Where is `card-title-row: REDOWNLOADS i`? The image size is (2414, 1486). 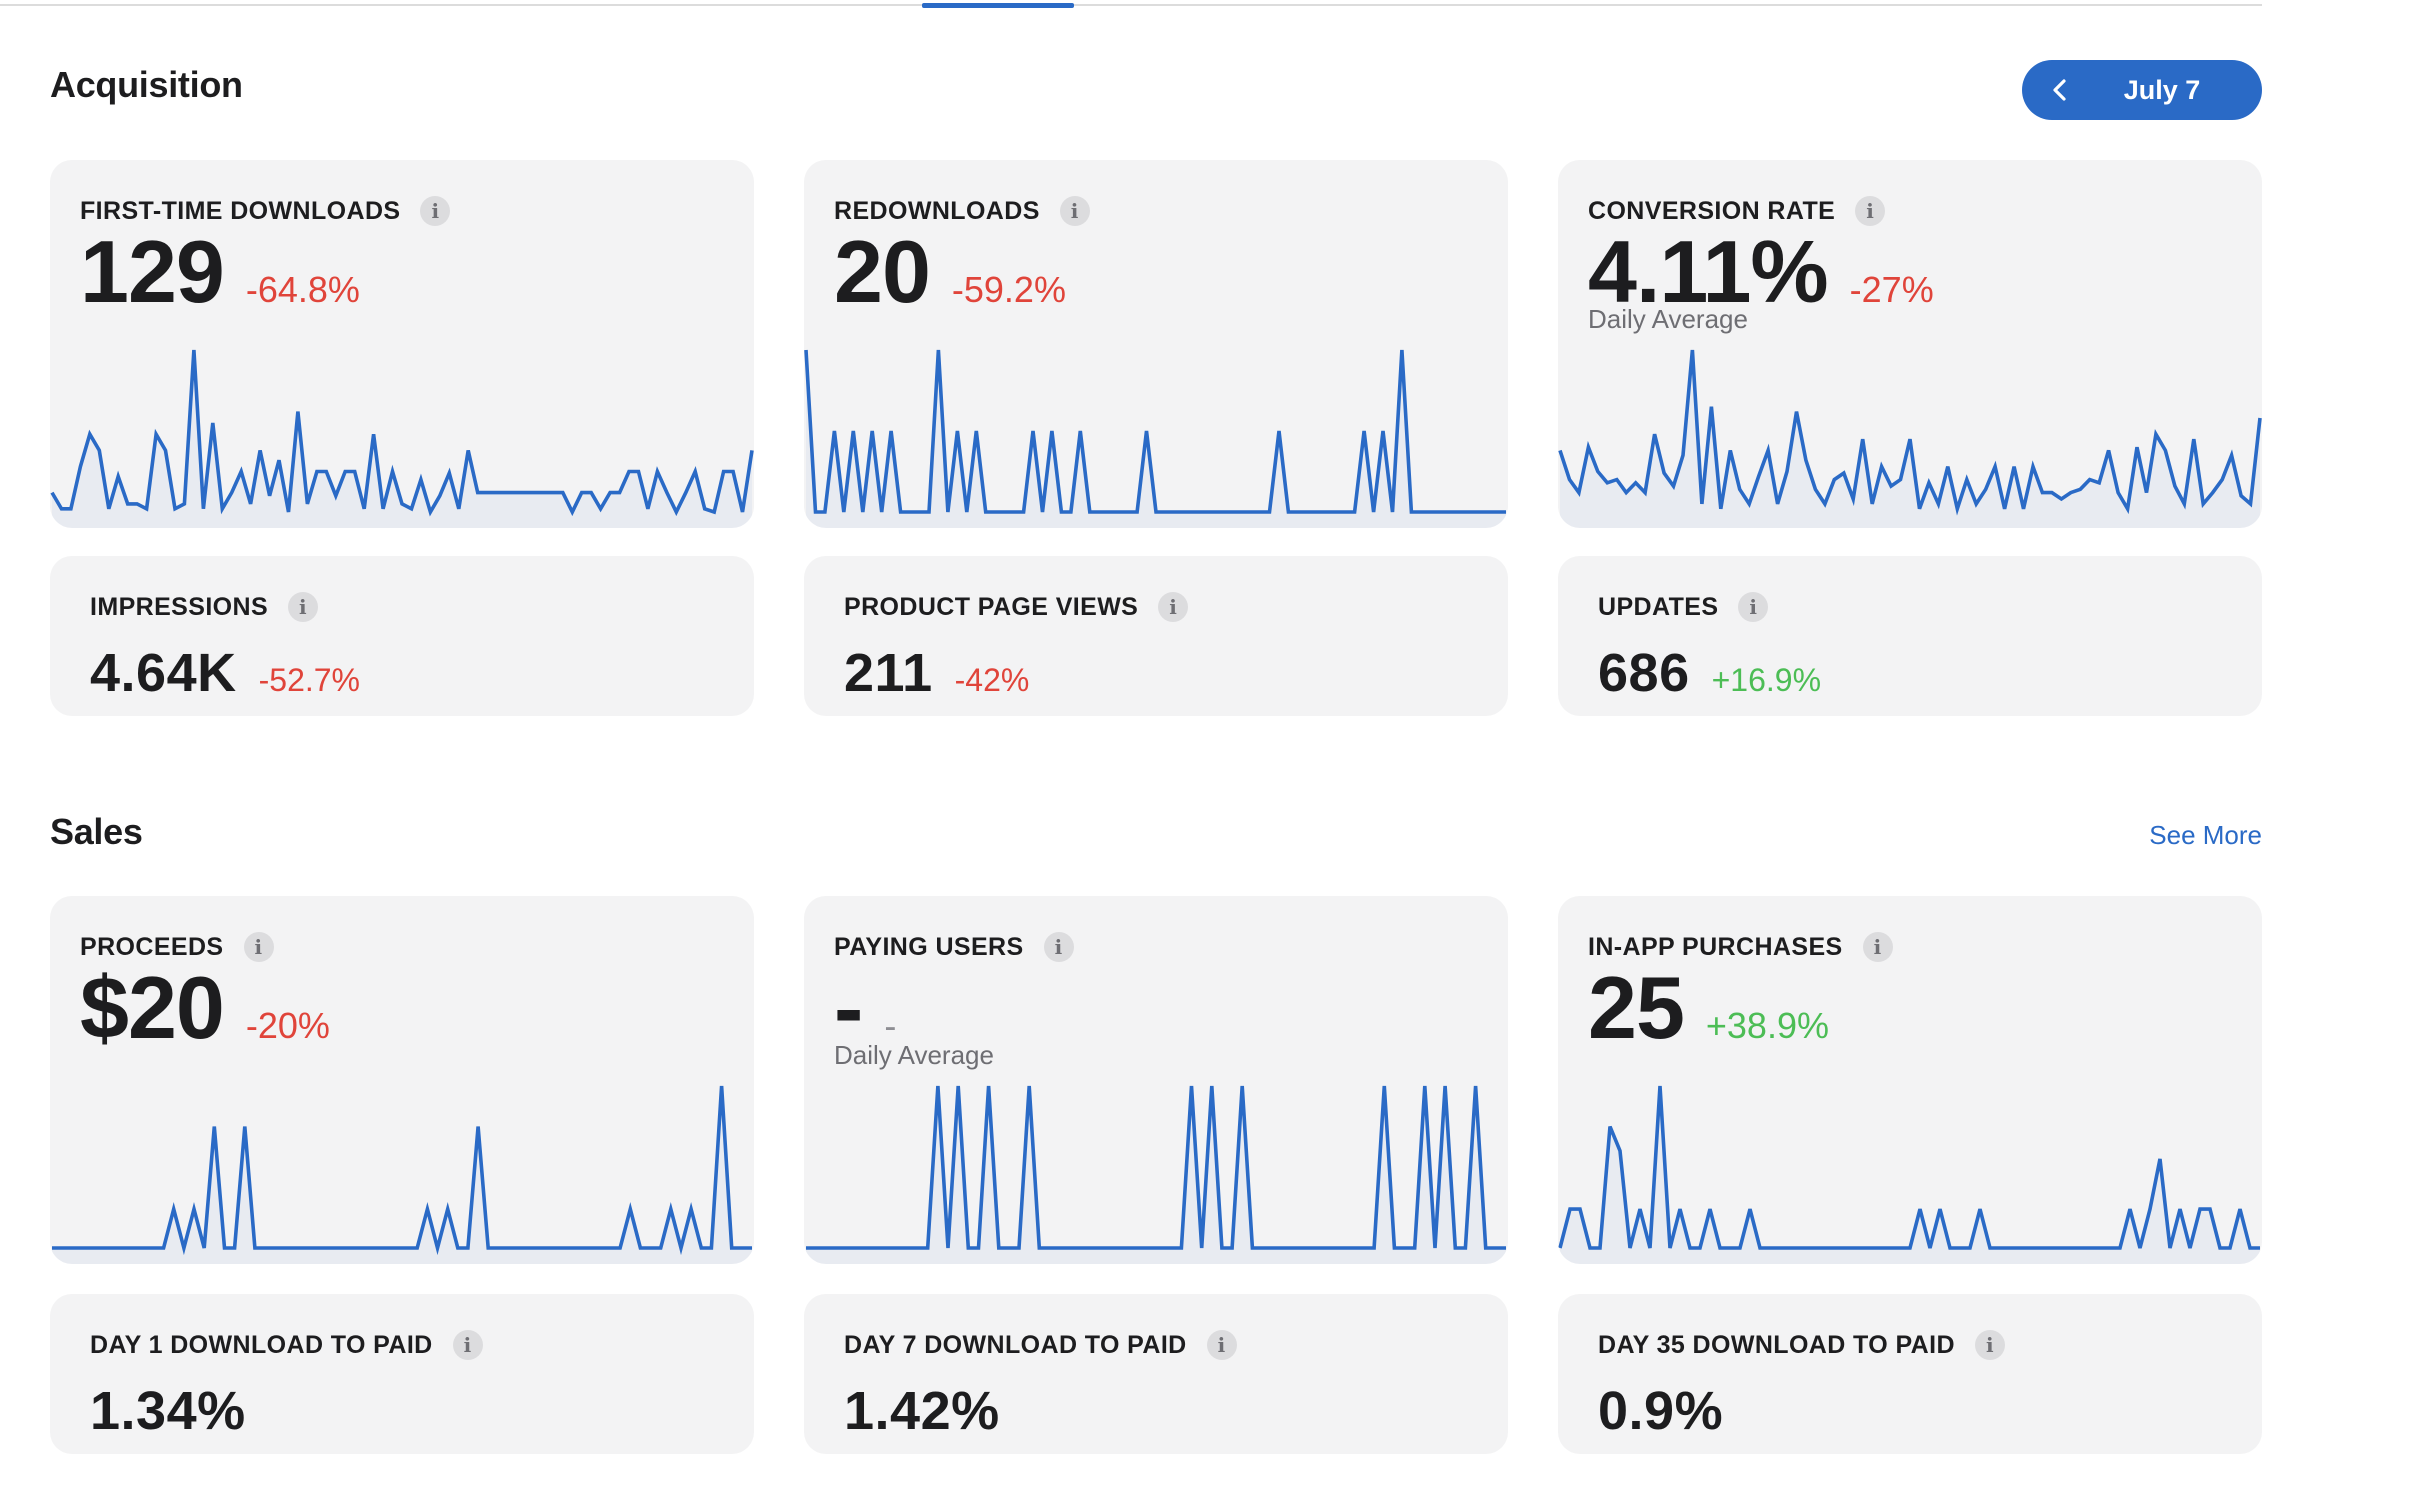 card-title-row: REDOWNLOADS i is located at coordinates (962, 211).